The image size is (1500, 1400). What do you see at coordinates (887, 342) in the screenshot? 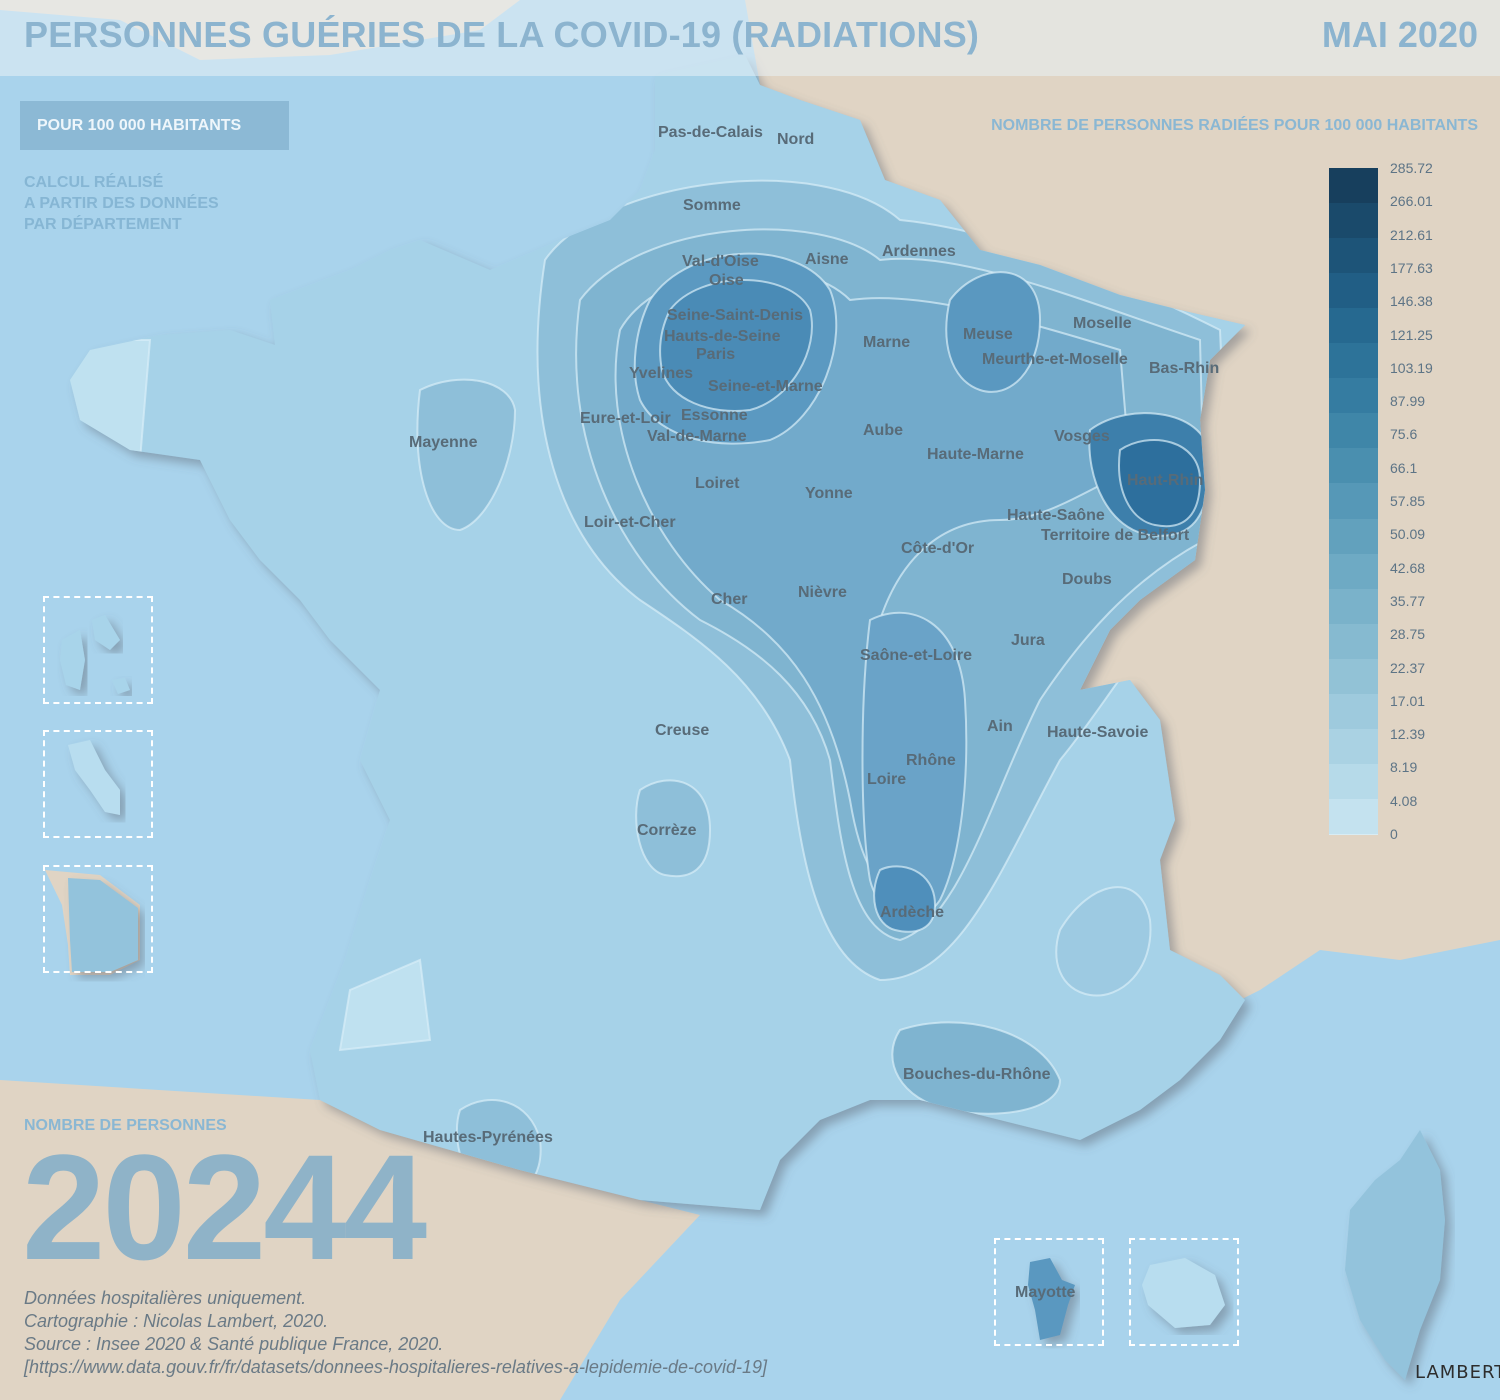
I see `department-label: Marne` at bounding box center [887, 342].